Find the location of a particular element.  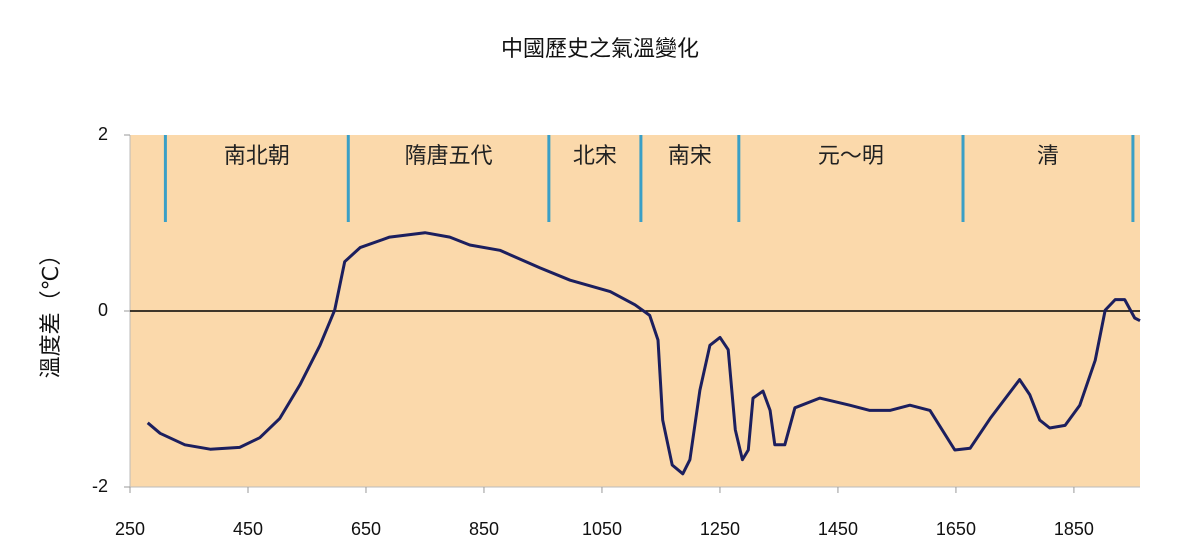

y-tick-label: -2 is located at coordinates (100, 486).